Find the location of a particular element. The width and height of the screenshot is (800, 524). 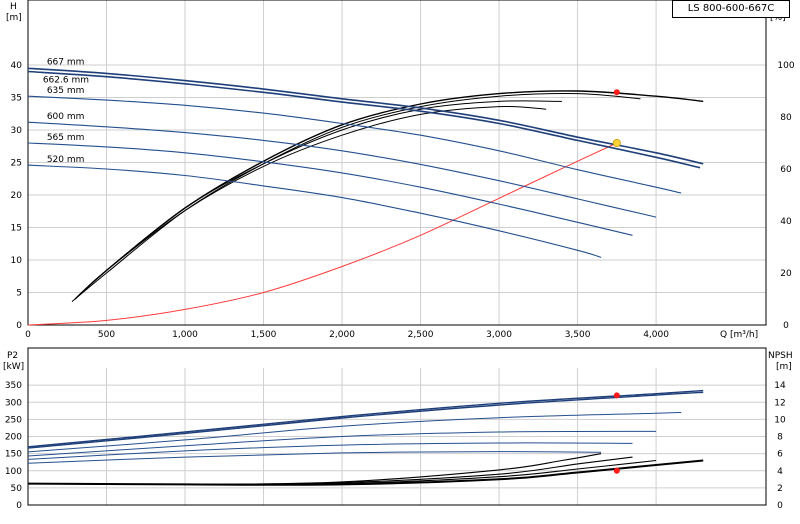

x-axis-label: Q [m³/h] is located at coordinates (739, 335).